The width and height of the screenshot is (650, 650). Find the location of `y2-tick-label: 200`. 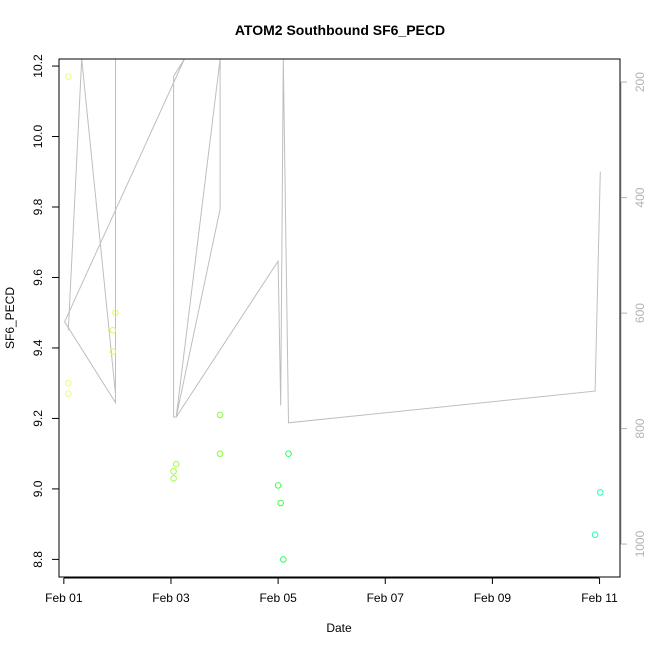

y2-tick-label: 200 is located at coordinates (640, 82).